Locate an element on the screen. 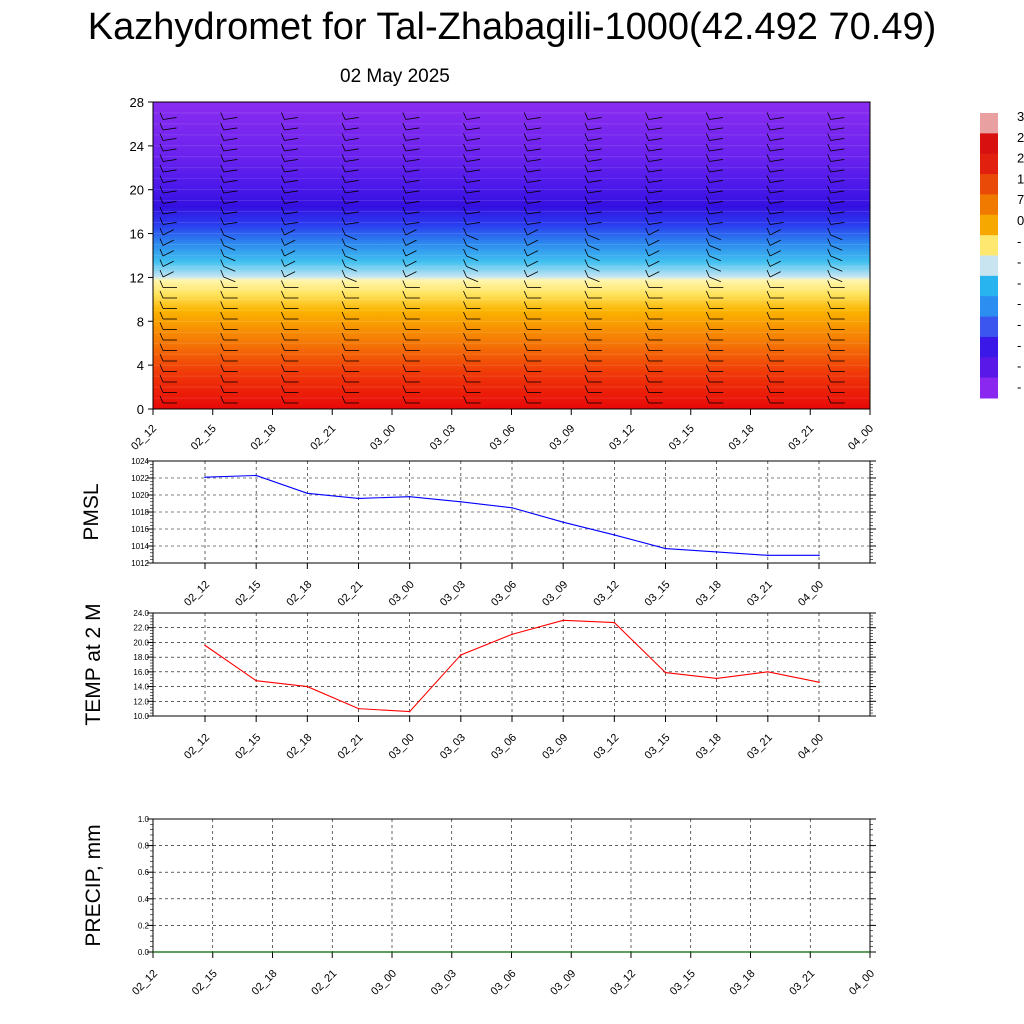 Image resolution: width=1024 pixels, height=1024 pixels. x-tick-label: 02_12 is located at coordinates (145, 983).